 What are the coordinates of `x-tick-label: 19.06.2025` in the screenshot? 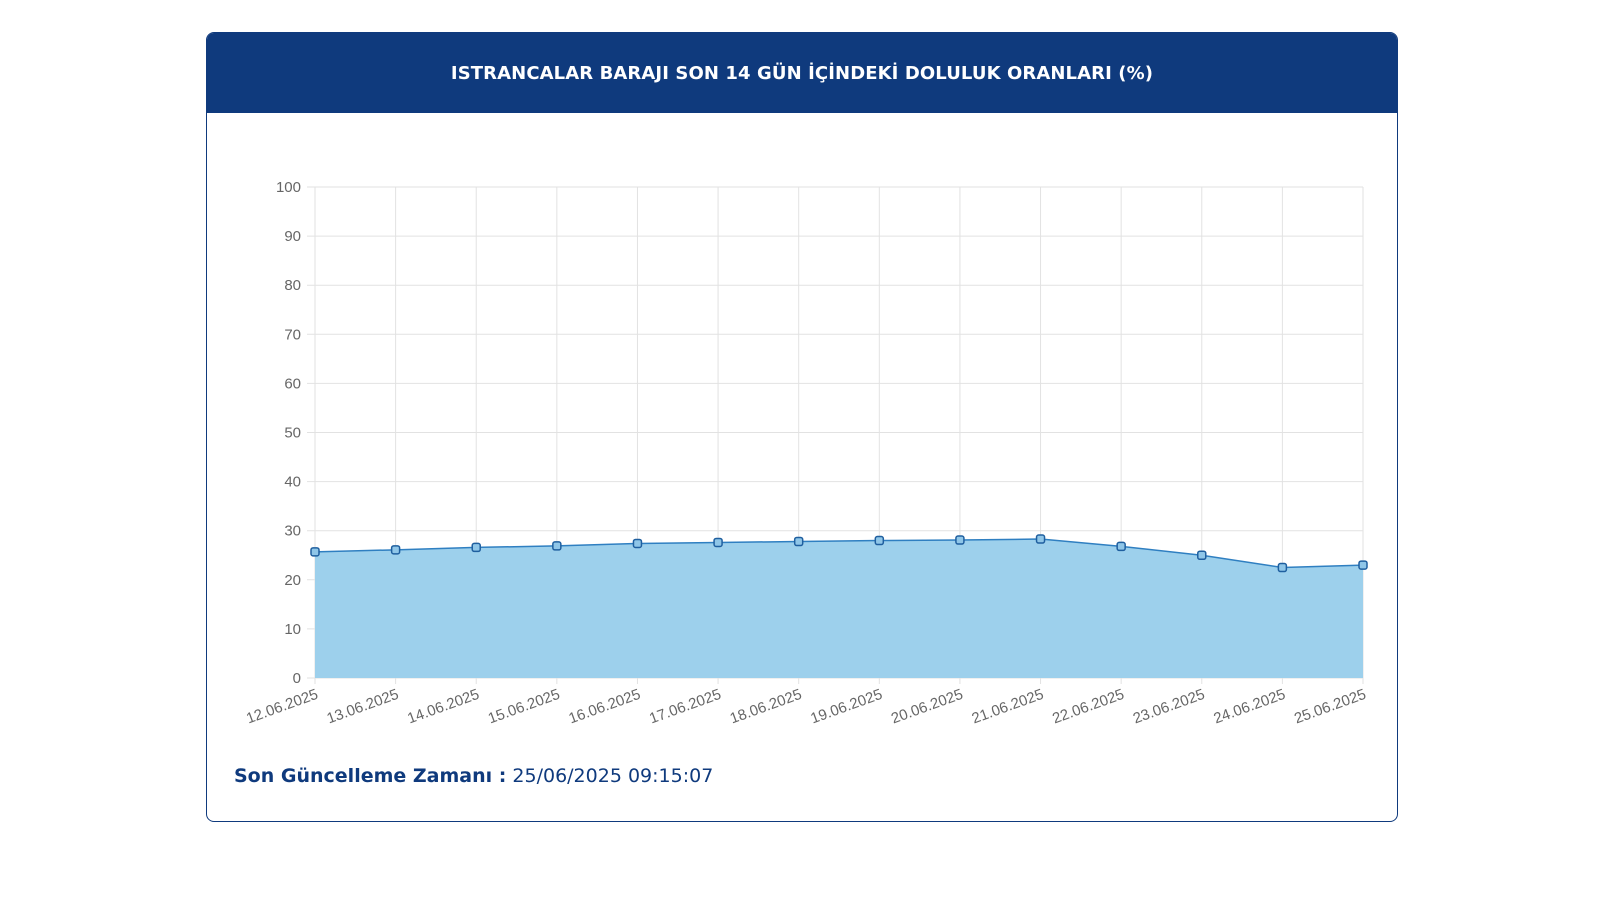 It's located at (846, 707).